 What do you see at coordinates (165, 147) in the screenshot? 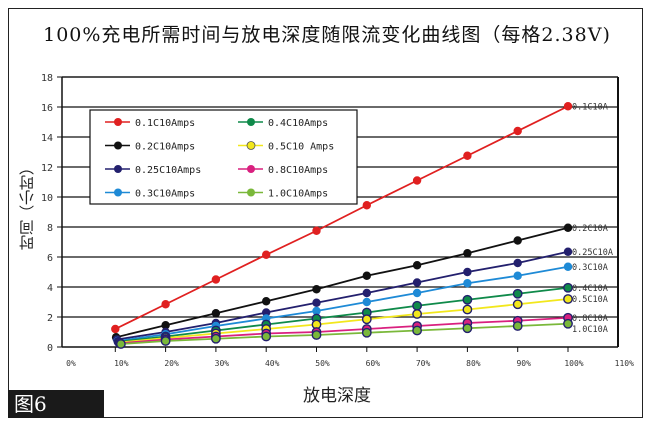
I see `legend-label: 0.2C10Amps` at bounding box center [165, 147].